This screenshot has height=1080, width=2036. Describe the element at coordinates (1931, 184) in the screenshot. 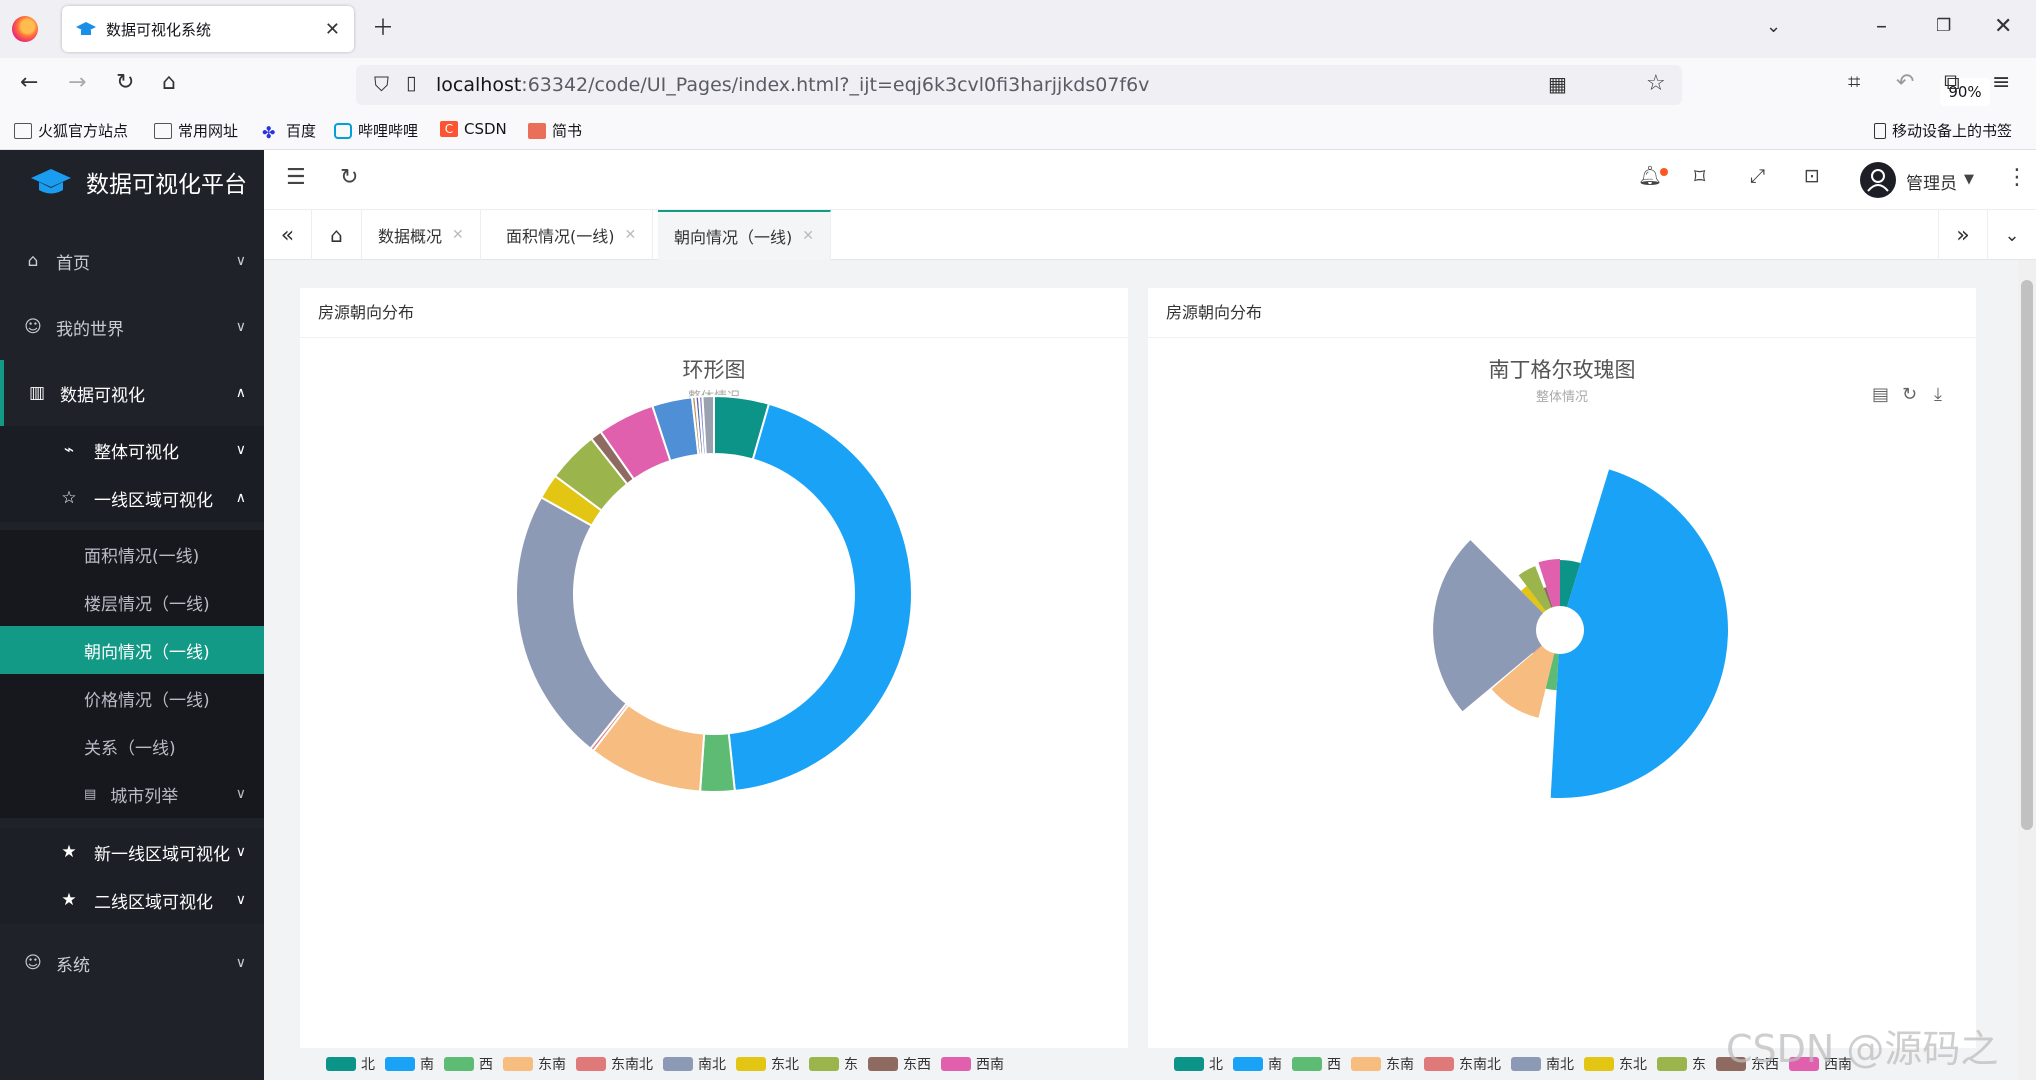

I see `admin-name: 管理员` at that location.